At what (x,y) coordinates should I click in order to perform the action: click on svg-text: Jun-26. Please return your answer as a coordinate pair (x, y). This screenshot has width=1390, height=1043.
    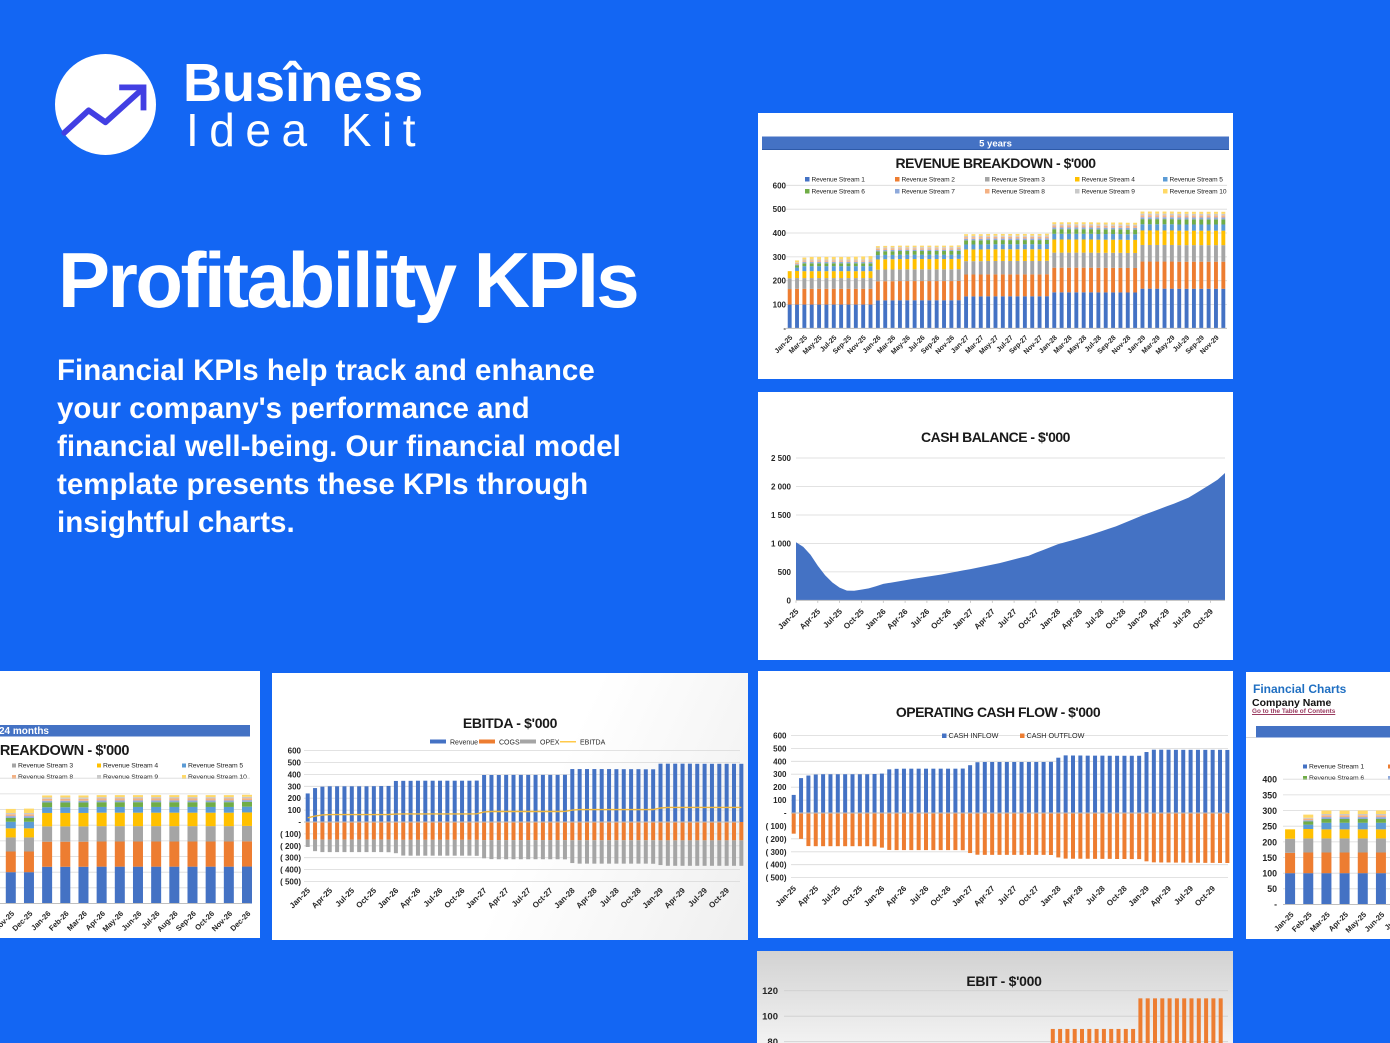
    Looking at the image, I should click on (132, 921).